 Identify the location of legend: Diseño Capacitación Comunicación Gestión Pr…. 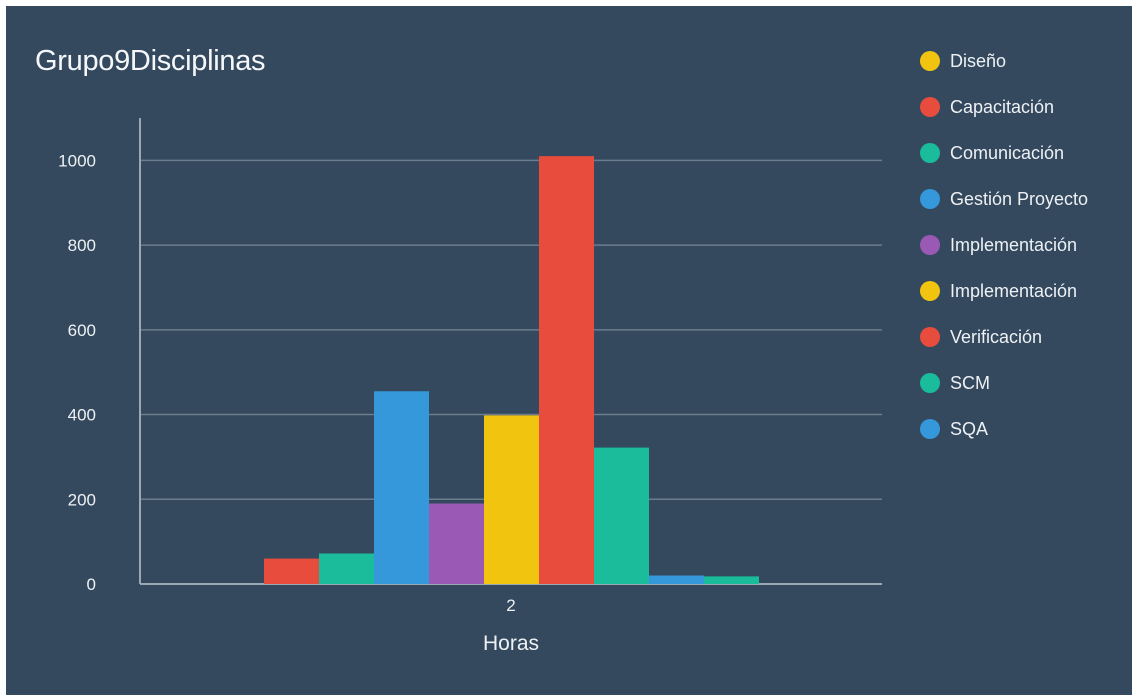
(1004, 245).